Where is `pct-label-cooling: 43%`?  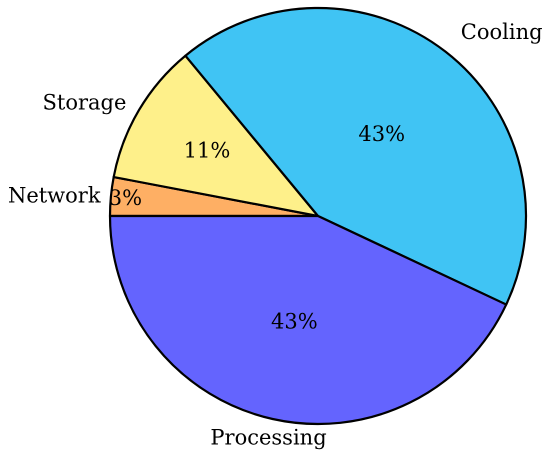
pct-label-cooling: 43% is located at coordinates (381, 134).